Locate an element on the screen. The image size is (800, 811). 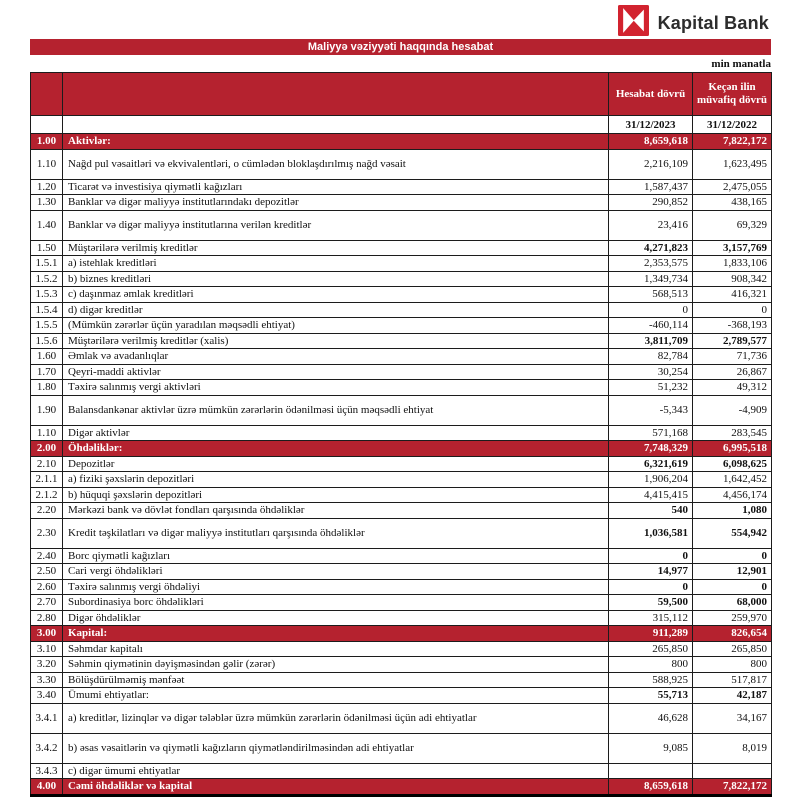
row-label: Öhdəliklər: is located at coordinates (335, 448).